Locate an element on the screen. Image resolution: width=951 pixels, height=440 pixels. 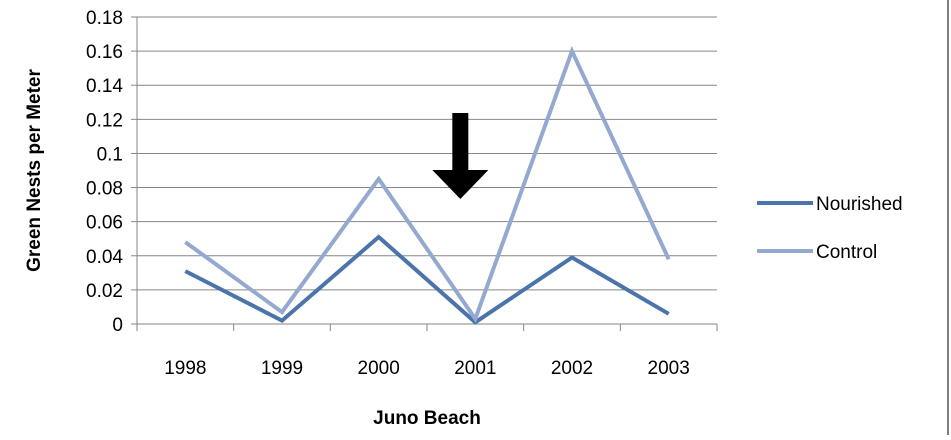
legend-label-nourished: Nourished is located at coordinates (859, 204).